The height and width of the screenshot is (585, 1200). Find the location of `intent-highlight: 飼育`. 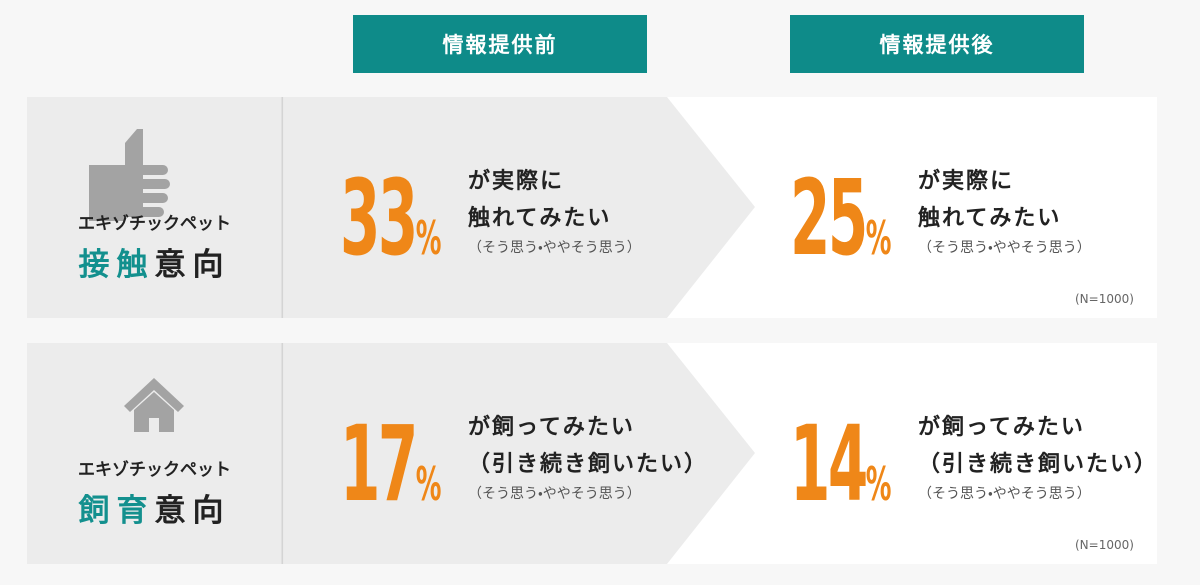

intent-highlight: 飼育 is located at coordinates (116, 511).